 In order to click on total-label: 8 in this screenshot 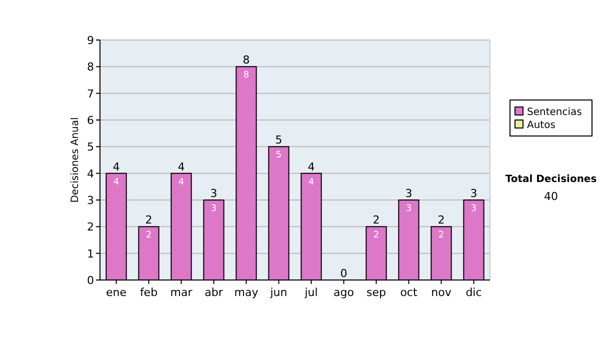, I will do `click(246, 60)`.